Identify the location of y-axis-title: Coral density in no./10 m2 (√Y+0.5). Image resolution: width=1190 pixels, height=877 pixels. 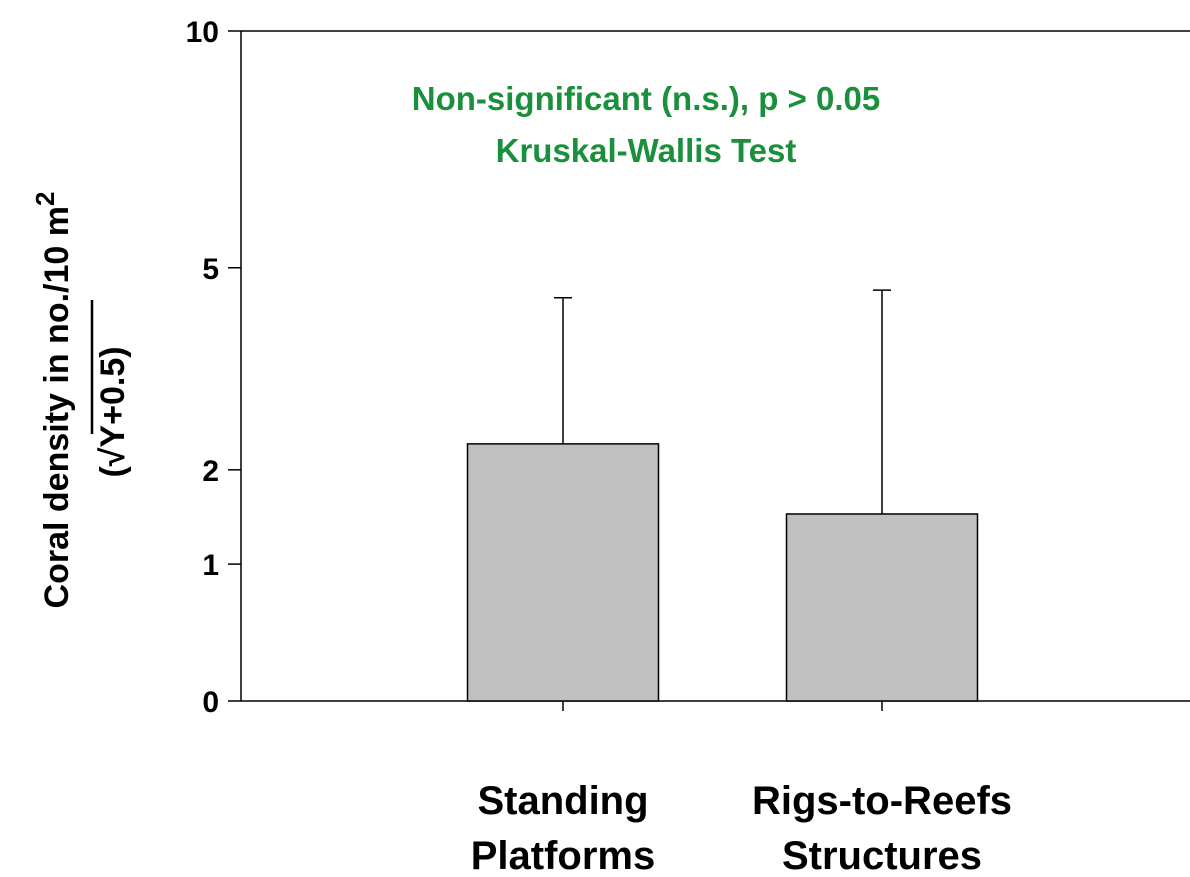
(81, 400).